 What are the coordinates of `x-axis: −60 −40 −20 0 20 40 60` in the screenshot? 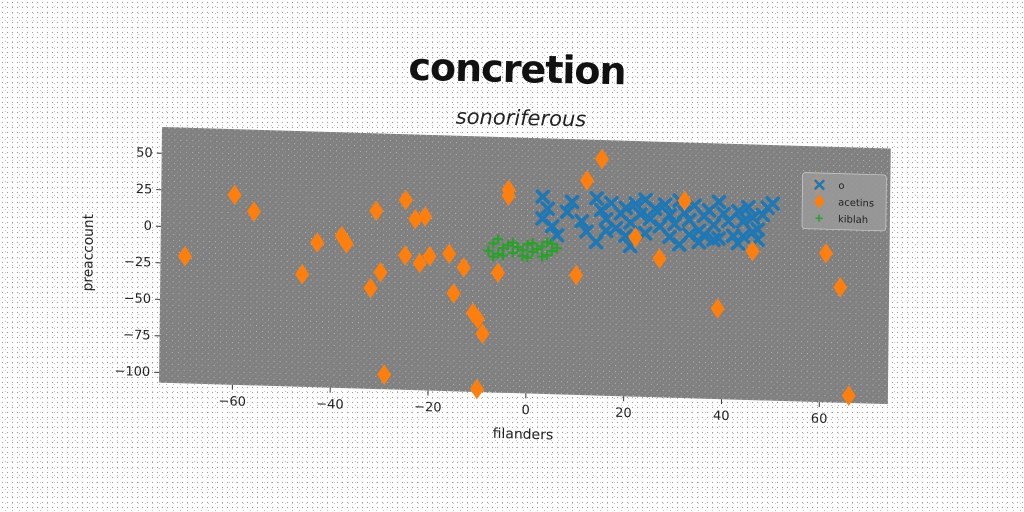 It's located at (522, 405).